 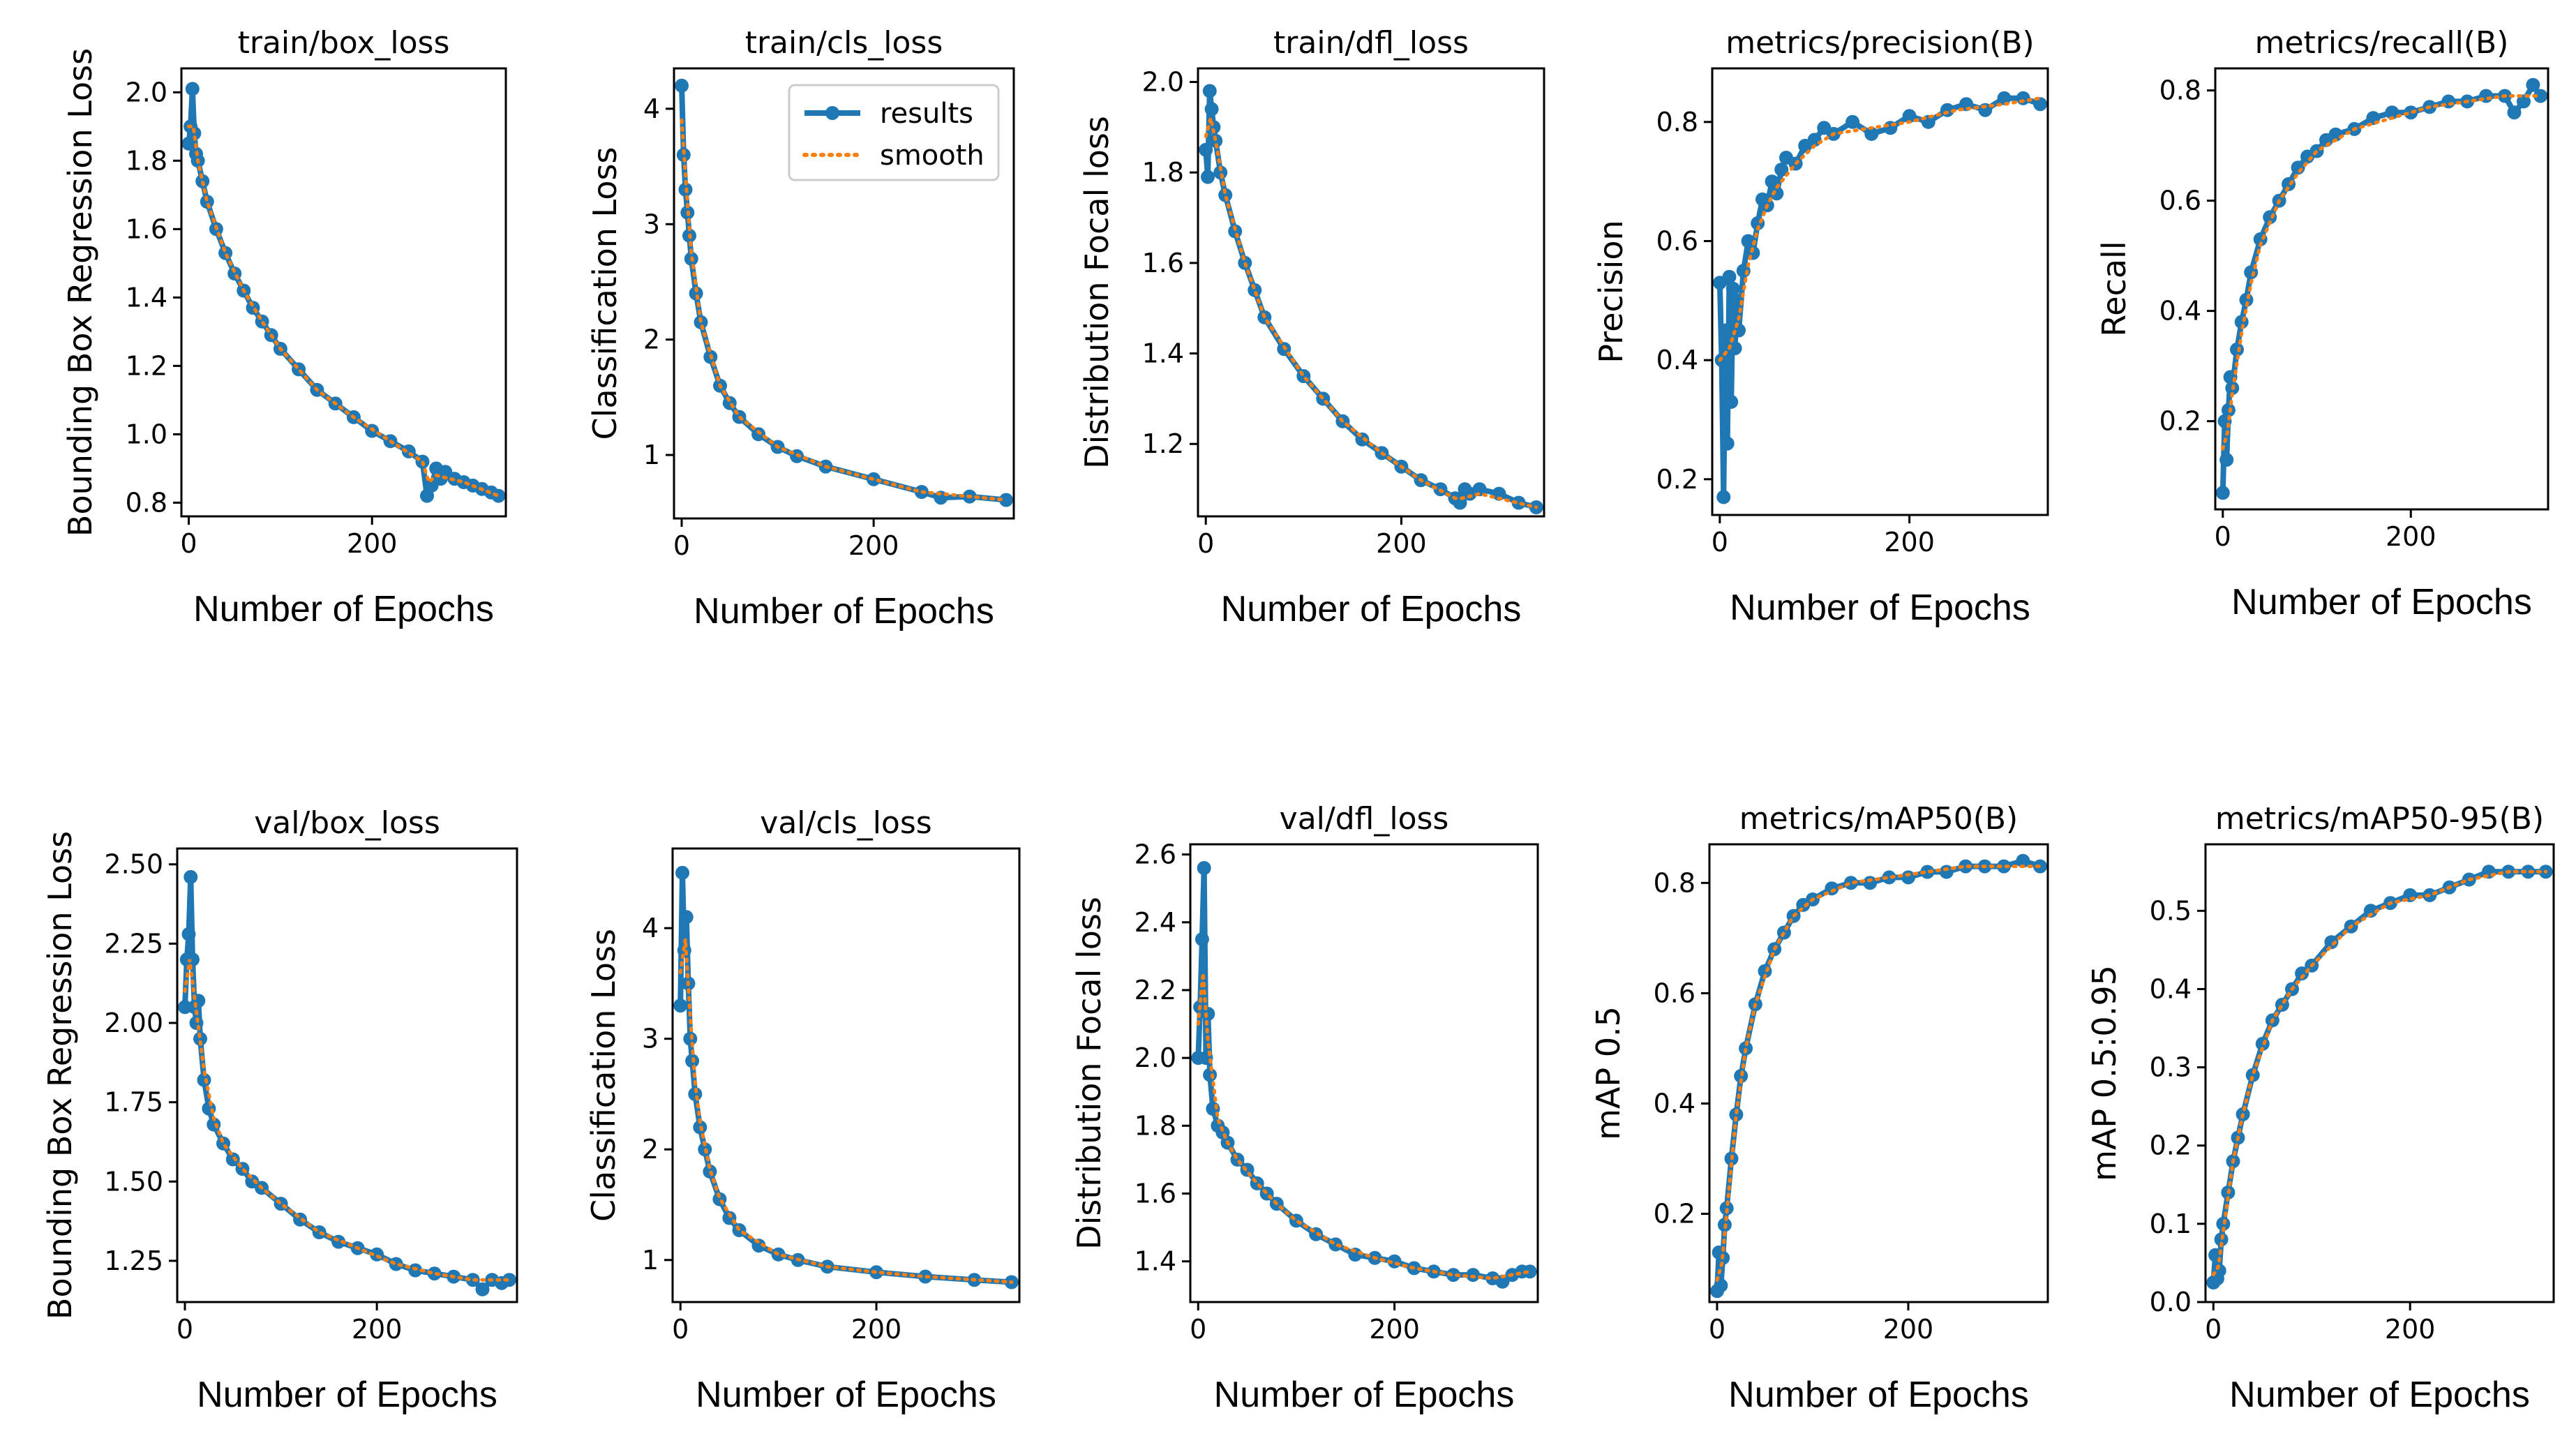 What do you see at coordinates (133, 1261) in the screenshot?
I see `y-tick-label: 1.25` at bounding box center [133, 1261].